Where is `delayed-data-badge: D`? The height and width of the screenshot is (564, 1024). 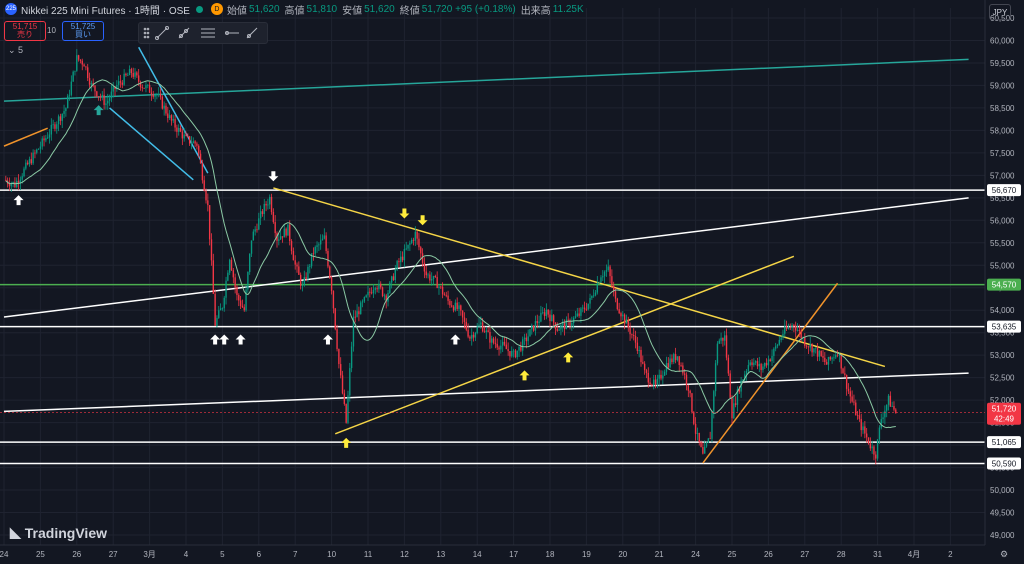
delayed-data-badge: D is located at coordinates (216, 9).